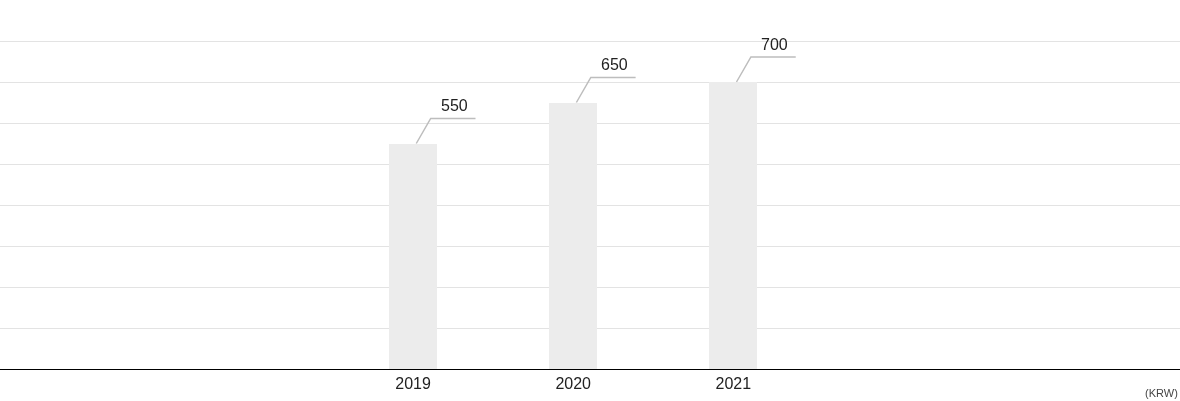 Image resolution: width=1180 pixels, height=401 pixels. What do you see at coordinates (454, 105) in the screenshot?
I see `data-label: 550` at bounding box center [454, 105].